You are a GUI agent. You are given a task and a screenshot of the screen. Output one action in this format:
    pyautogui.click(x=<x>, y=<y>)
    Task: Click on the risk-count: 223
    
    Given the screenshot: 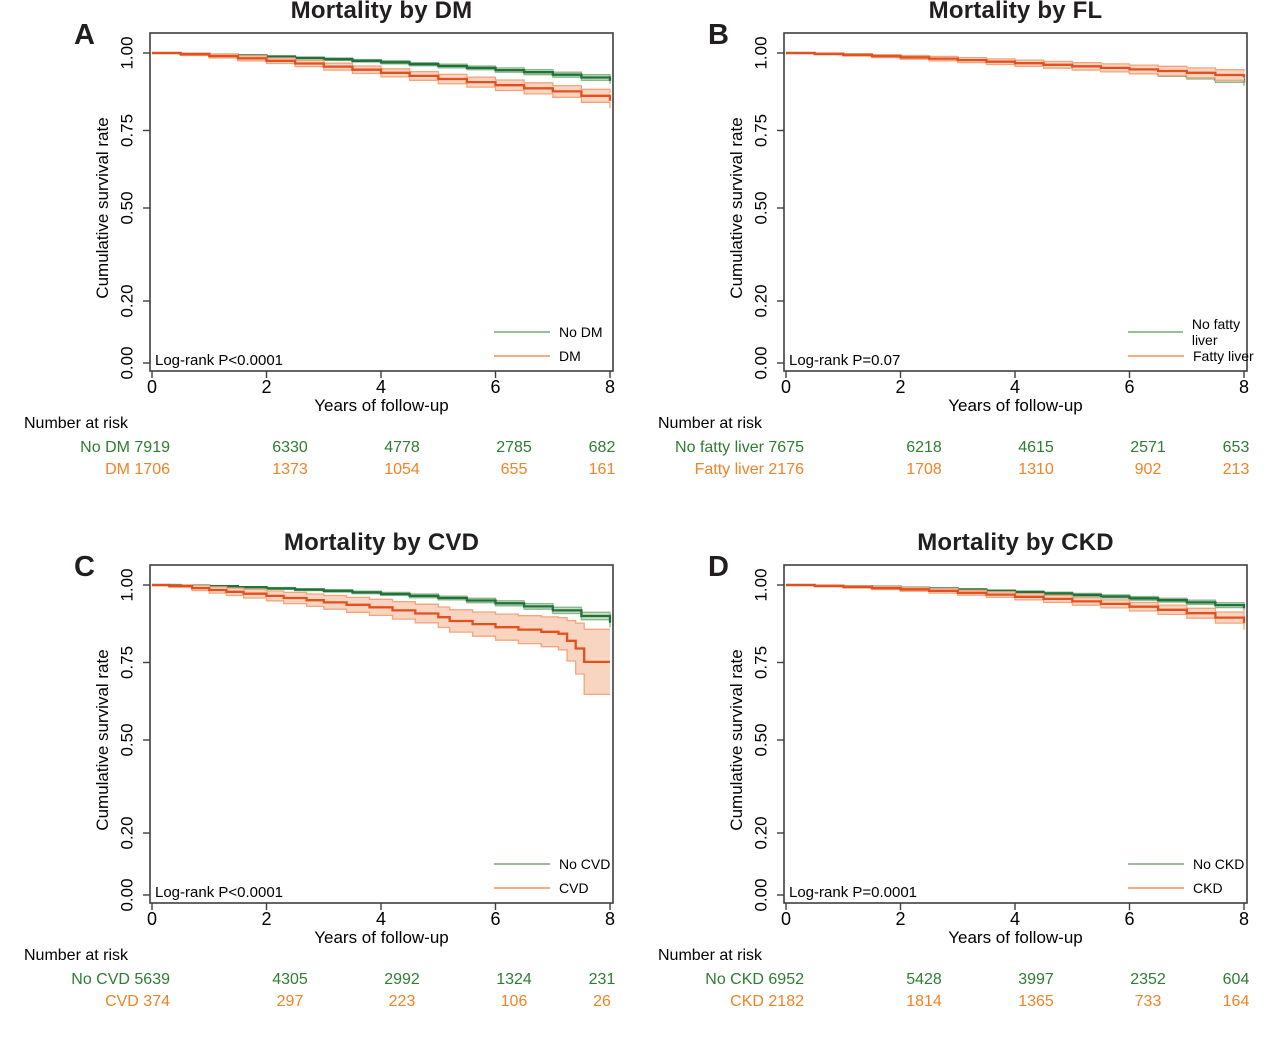 What is the action you would take?
    pyautogui.click(x=402, y=1001)
    